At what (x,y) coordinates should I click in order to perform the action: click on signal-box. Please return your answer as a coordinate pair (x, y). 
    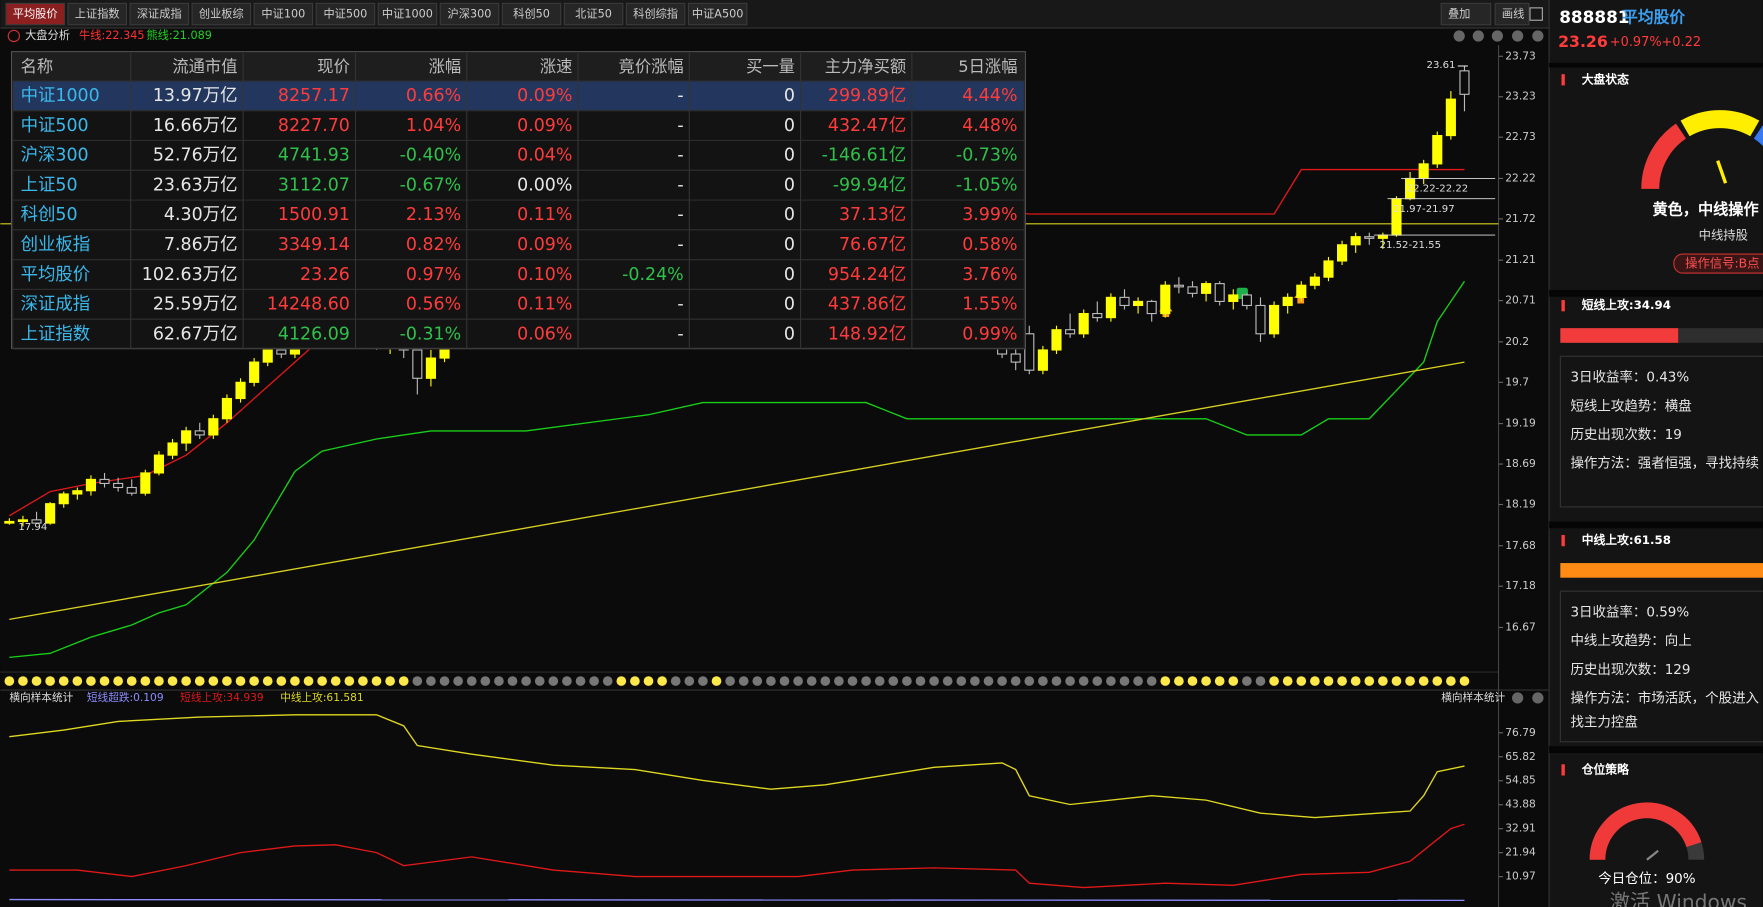
    Looking at the image, I should click on (1718, 263).